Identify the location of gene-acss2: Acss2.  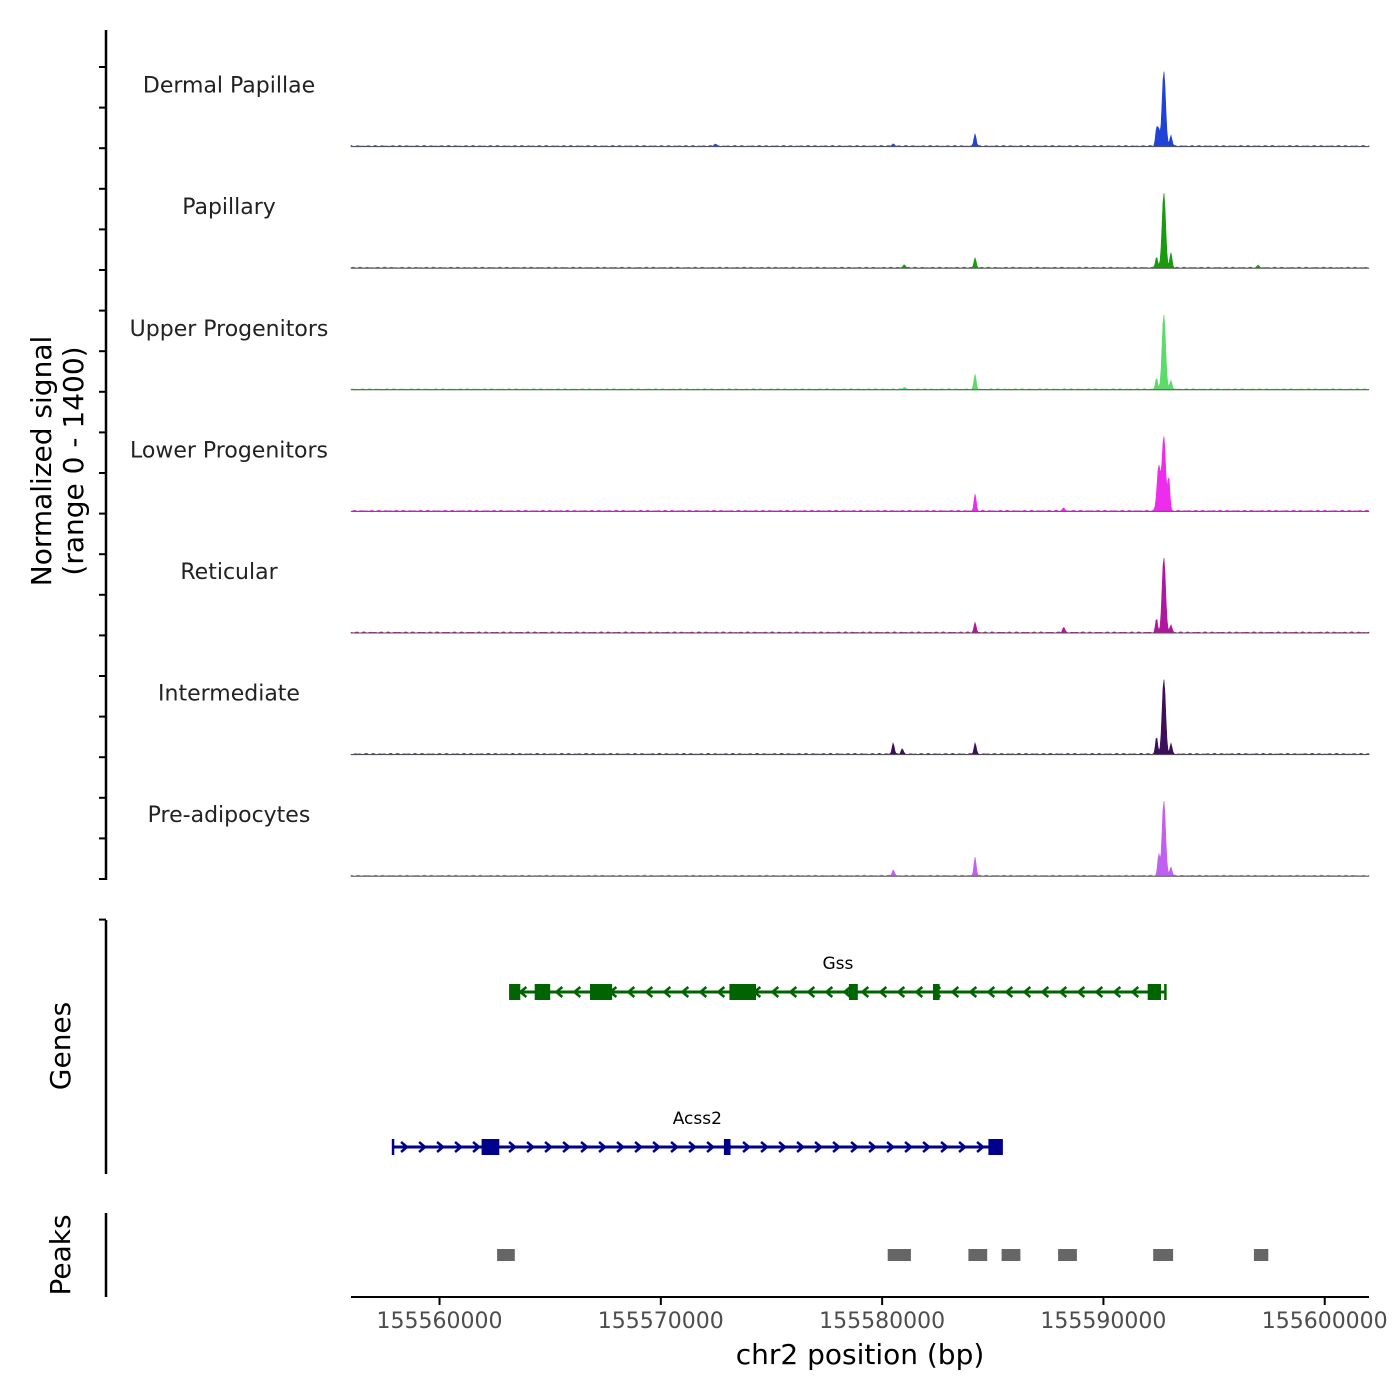
(697, 1132).